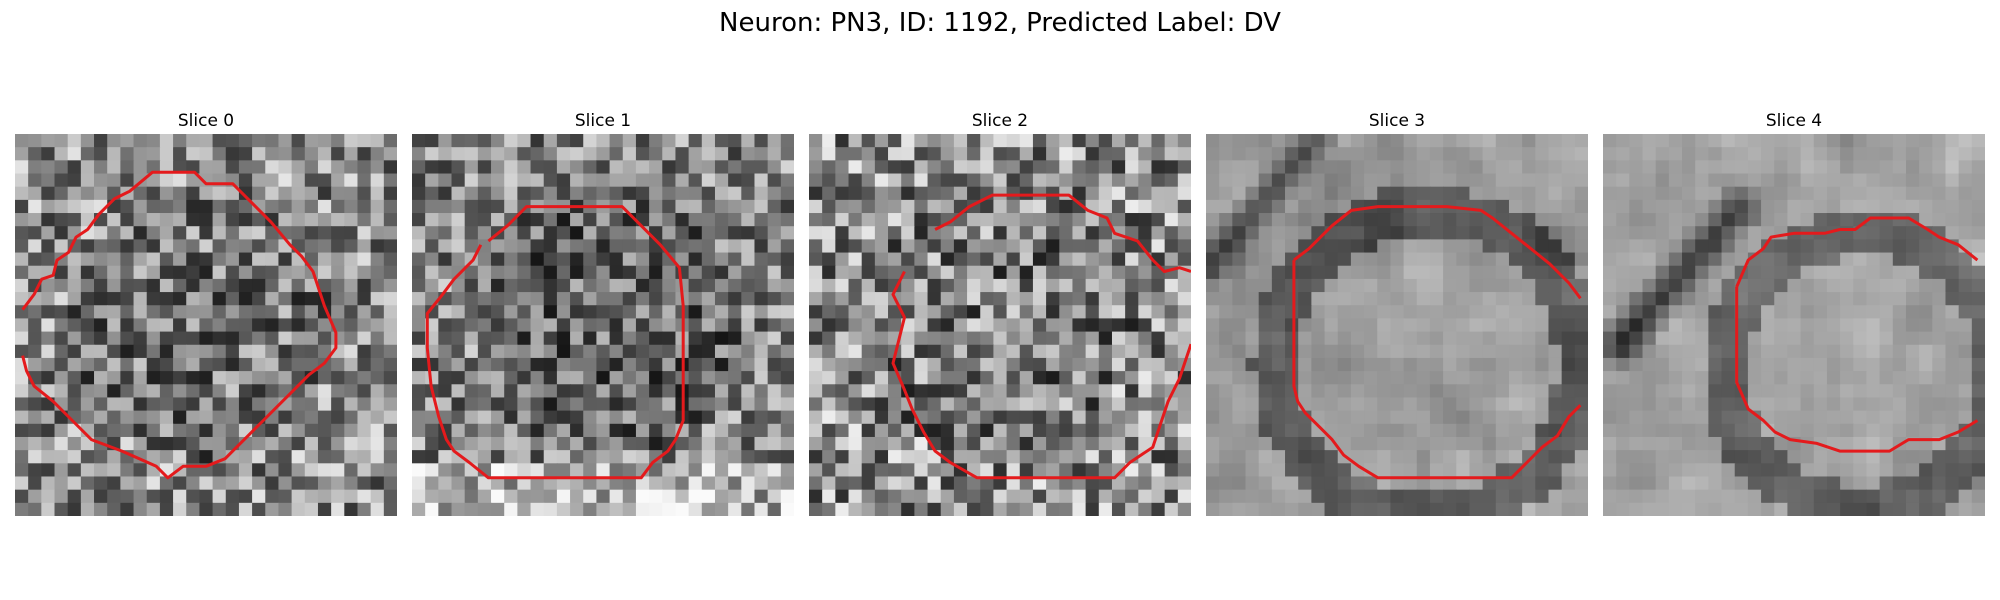 This screenshot has width=2000, height=600. Describe the element at coordinates (603, 121) in the screenshot. I see `slice-title-1: Slice 1` at that location.